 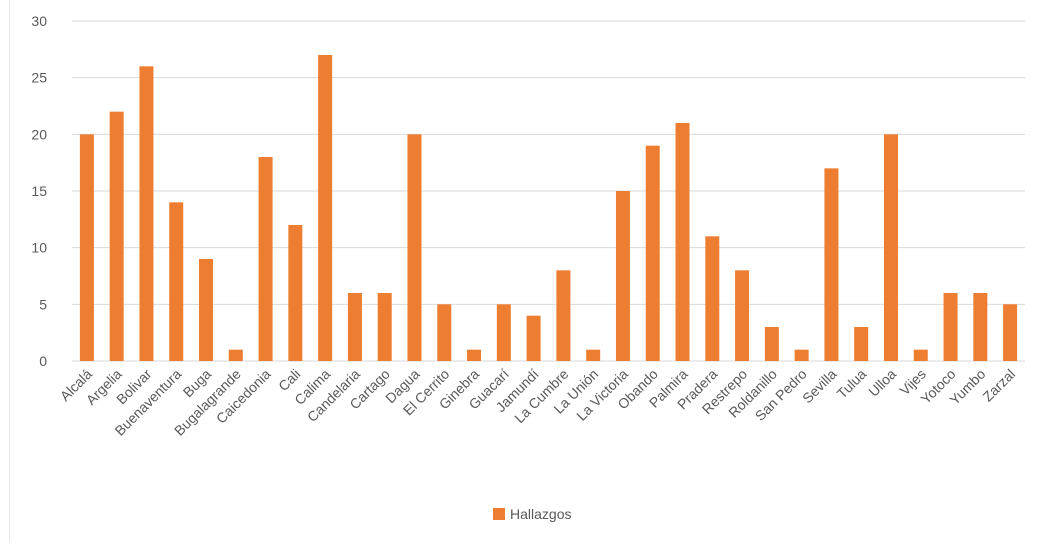 I want to click on y-tick-label: 0, so click(x=43, y=361).